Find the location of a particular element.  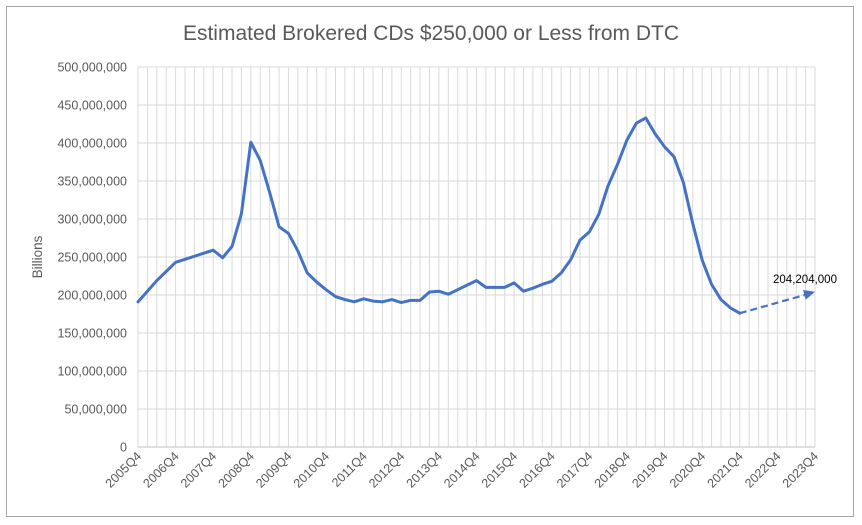

projection-line is located at coordinates (777, 302).